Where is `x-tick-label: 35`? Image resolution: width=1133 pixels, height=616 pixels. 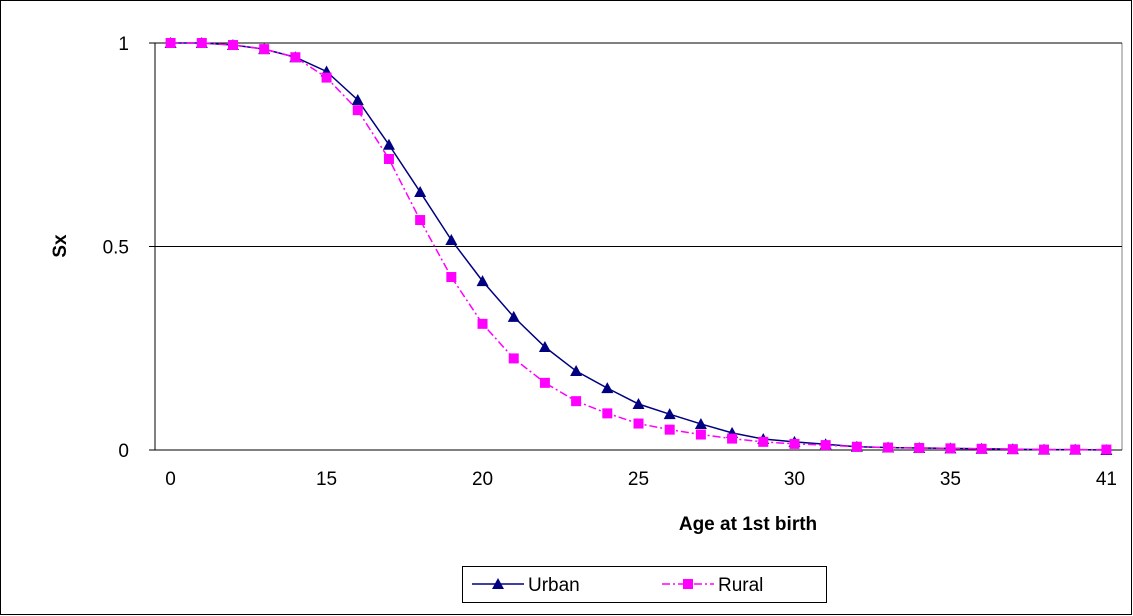
x-tick-label: 35 is located at coordinates (950, 479).